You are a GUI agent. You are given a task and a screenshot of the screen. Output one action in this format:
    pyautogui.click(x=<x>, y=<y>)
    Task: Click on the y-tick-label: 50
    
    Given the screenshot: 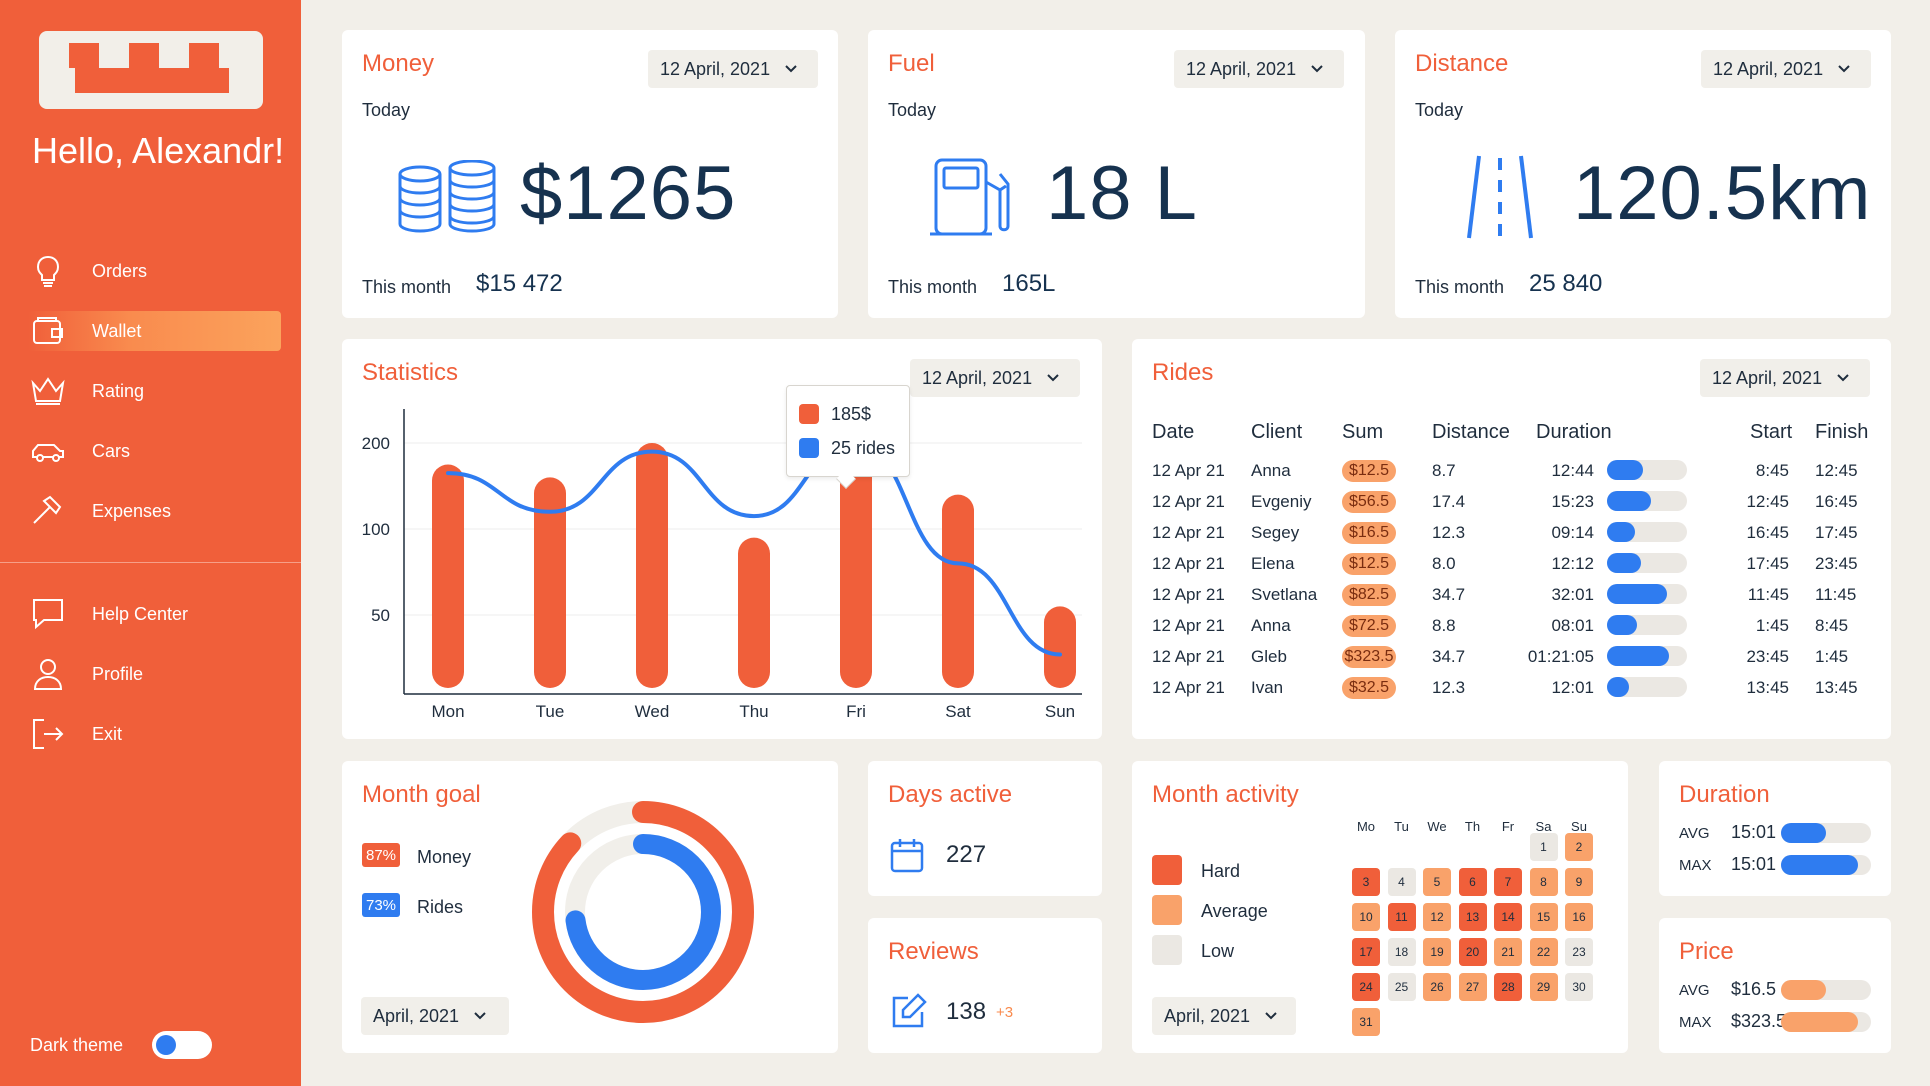 What is the action you would take?
    pyautogui.click(x=380, y=615)
    